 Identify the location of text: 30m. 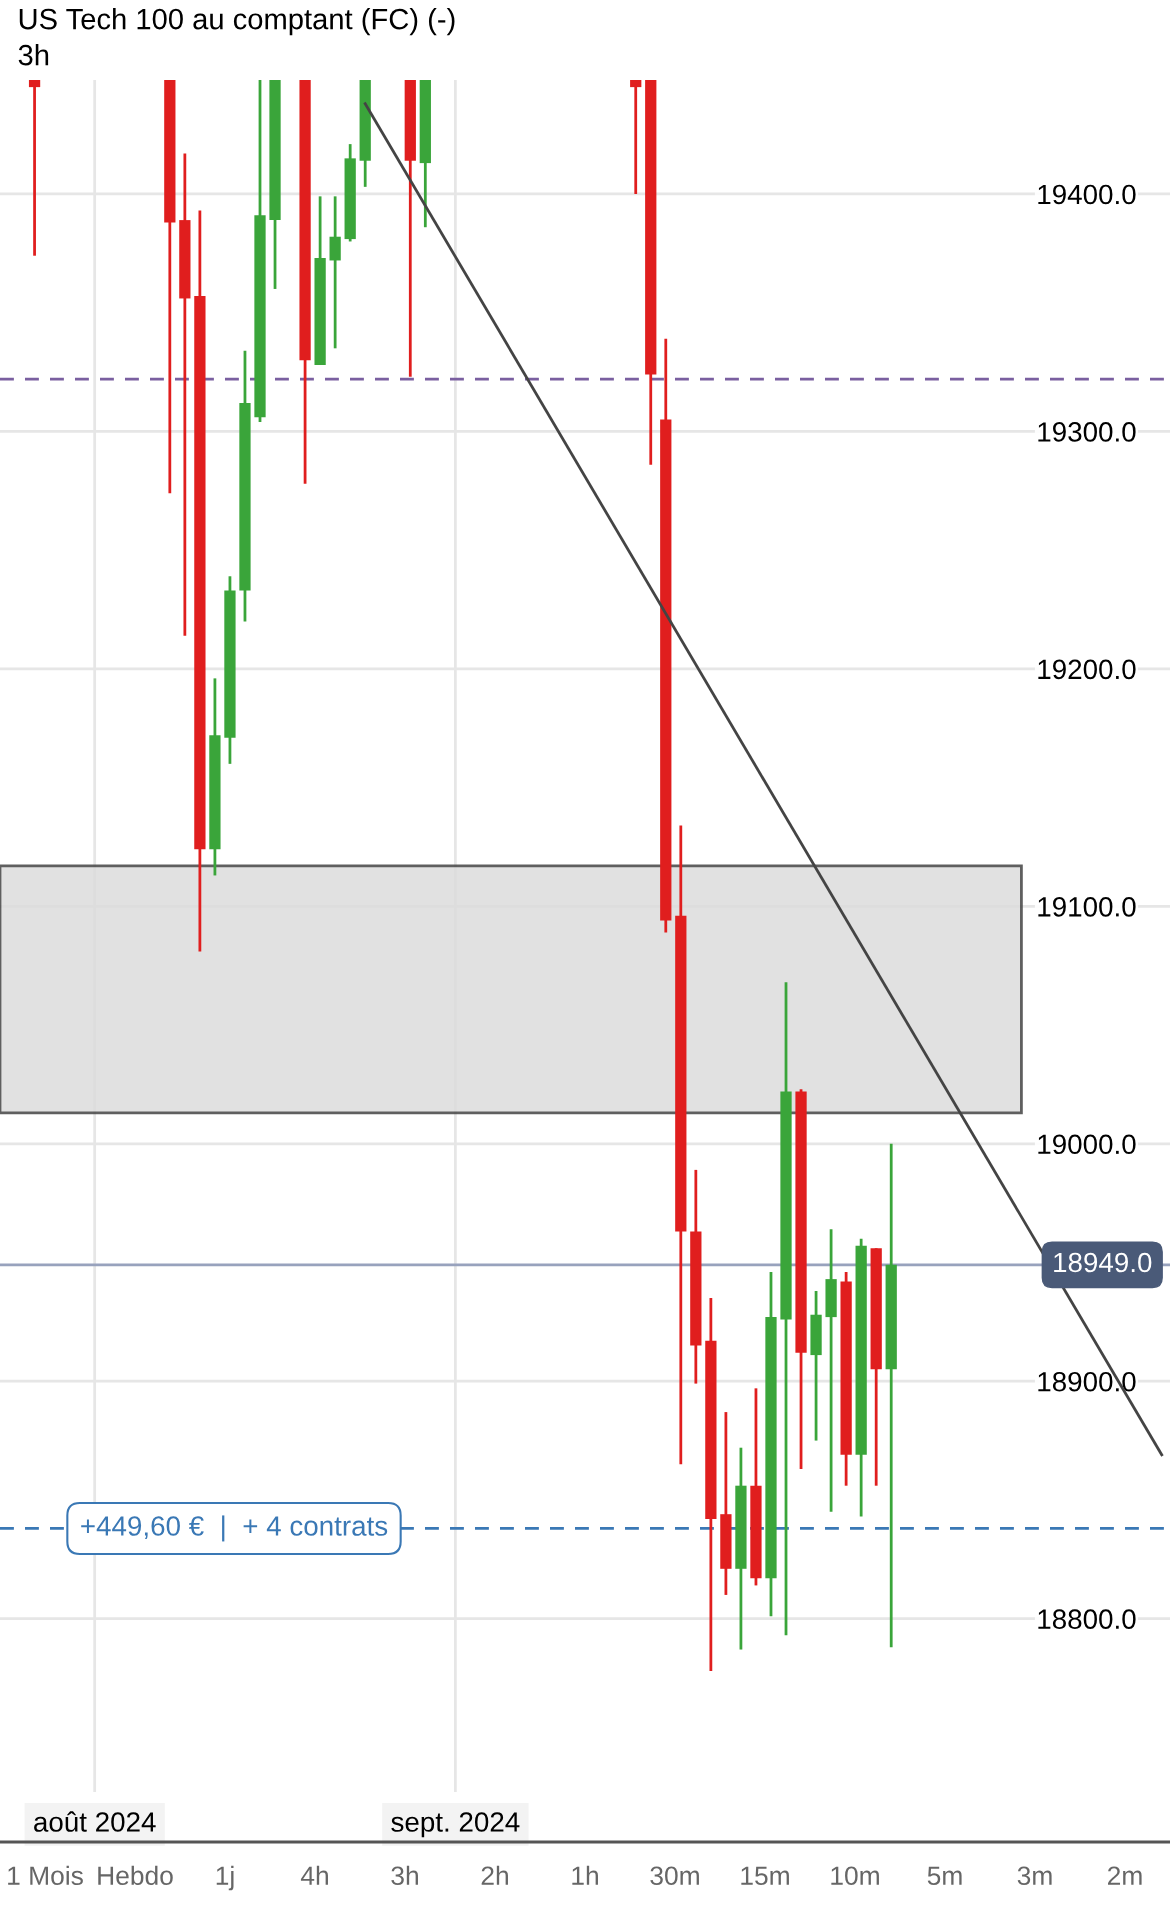
(674, 1876).